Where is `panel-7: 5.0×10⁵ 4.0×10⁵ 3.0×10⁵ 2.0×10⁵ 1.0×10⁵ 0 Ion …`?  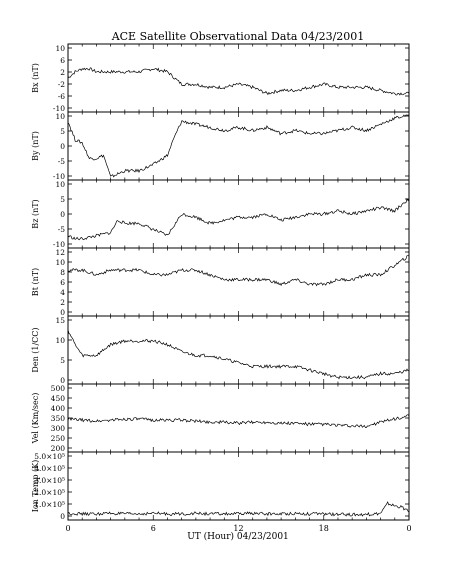
panel-7: 5.0×10⁵ 4.0×10⁵ 3.0×10⁵ 2.0×10⁵ 1.0×10⁵ 0 Ion … is located at coordinates (220, 486).